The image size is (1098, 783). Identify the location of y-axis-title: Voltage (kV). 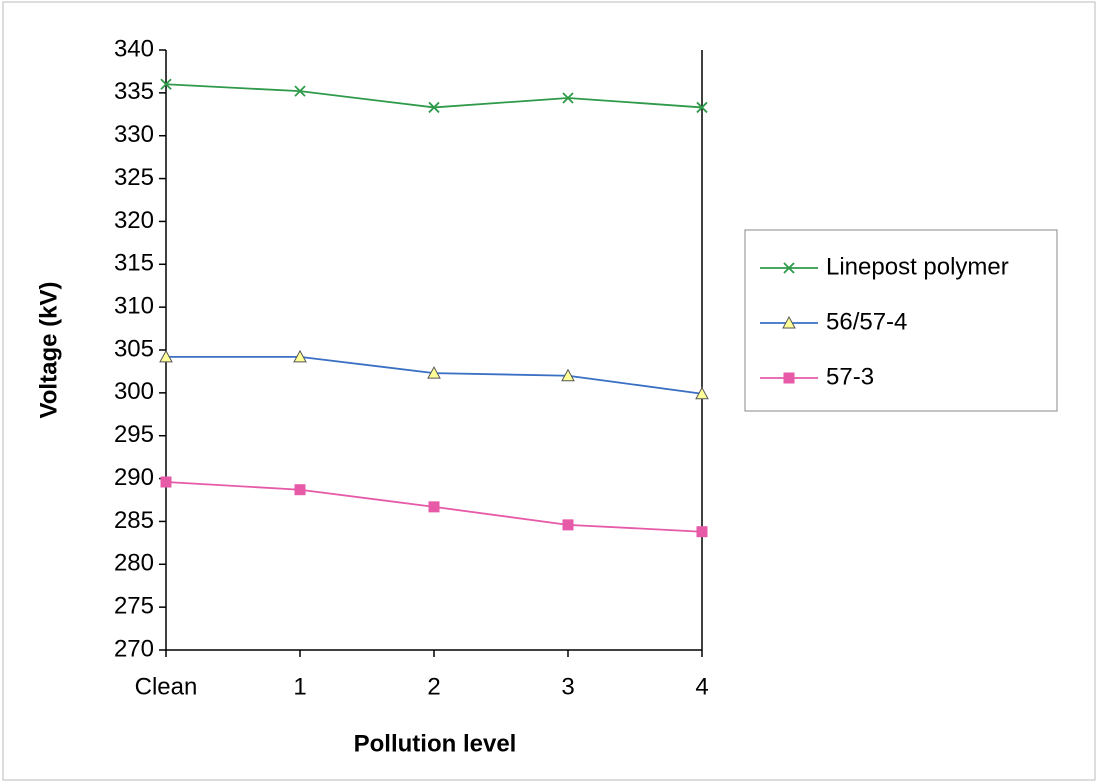
(48, 350).